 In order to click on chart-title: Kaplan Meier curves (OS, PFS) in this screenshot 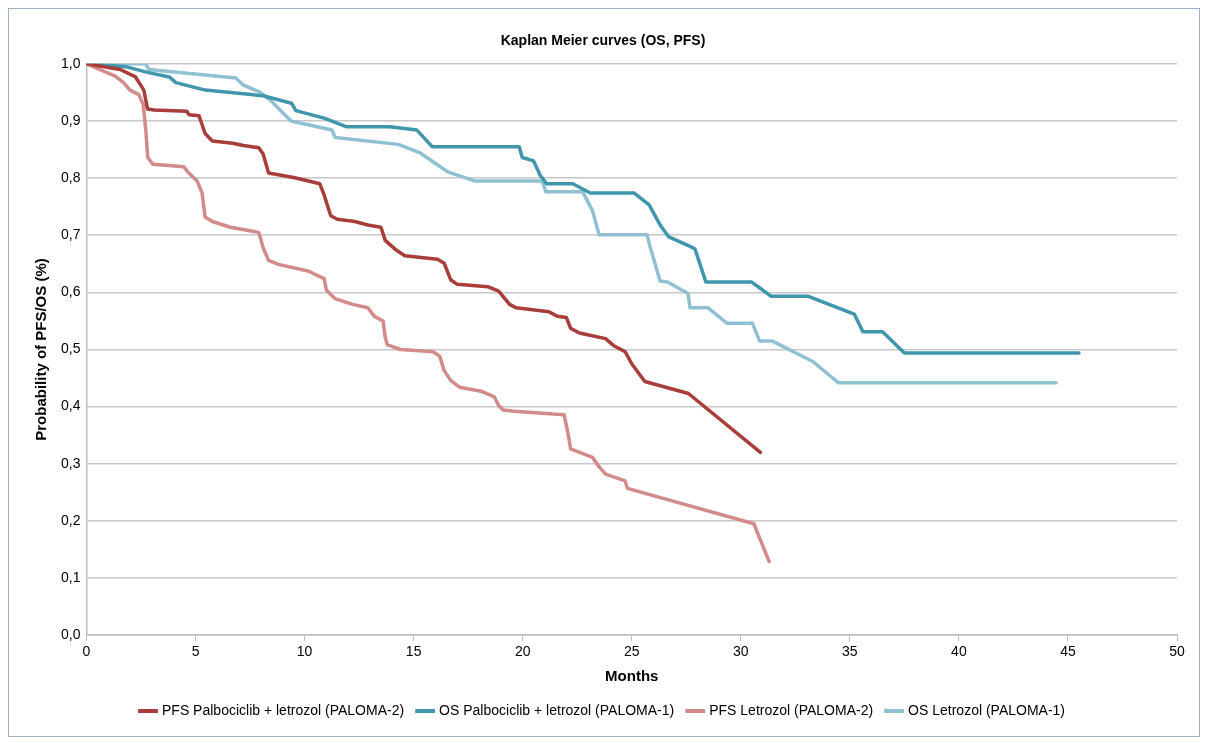, I will do `click(603, 40)`.